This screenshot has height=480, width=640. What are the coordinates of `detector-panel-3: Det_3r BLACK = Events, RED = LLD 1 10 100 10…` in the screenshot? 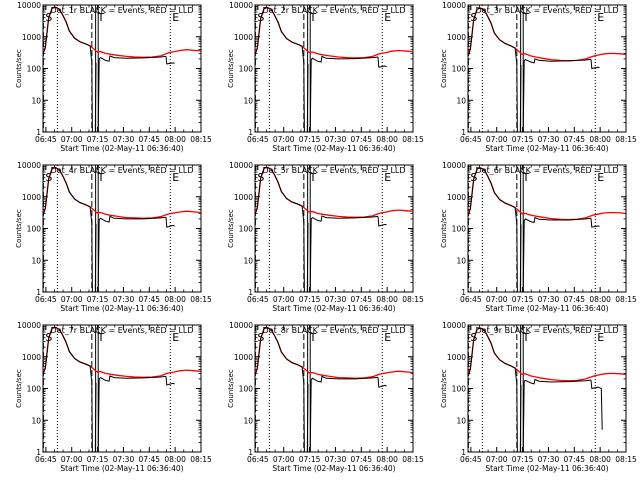 It's located at (538, 77).